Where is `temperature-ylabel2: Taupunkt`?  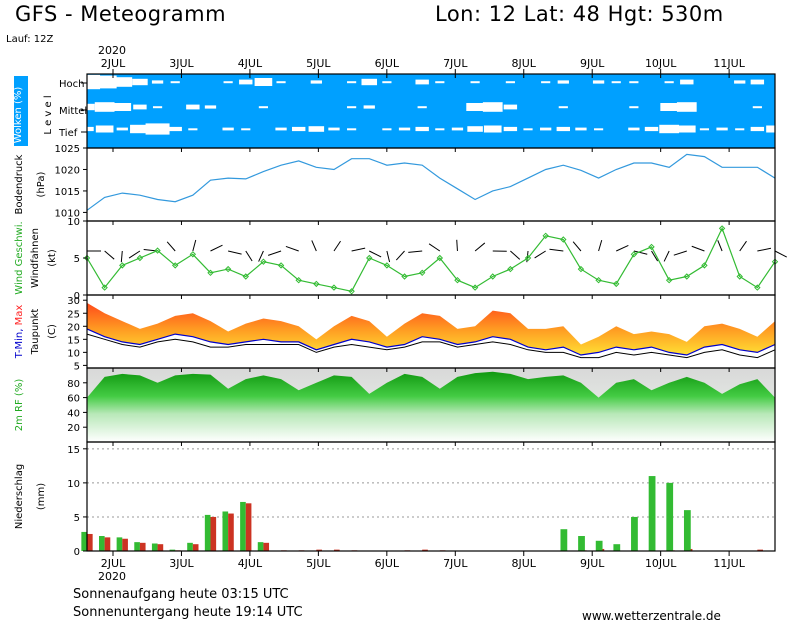
temperature-ylabel2: Taupunkt is located at coordinates (35, 332).